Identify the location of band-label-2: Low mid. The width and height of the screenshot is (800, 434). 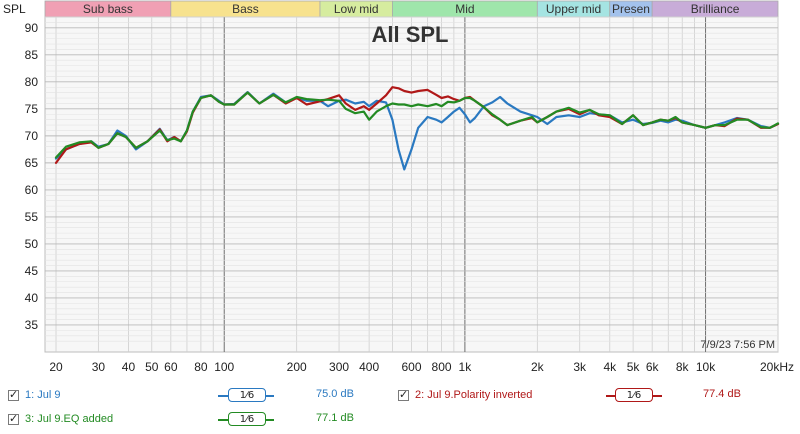
(356, 9).